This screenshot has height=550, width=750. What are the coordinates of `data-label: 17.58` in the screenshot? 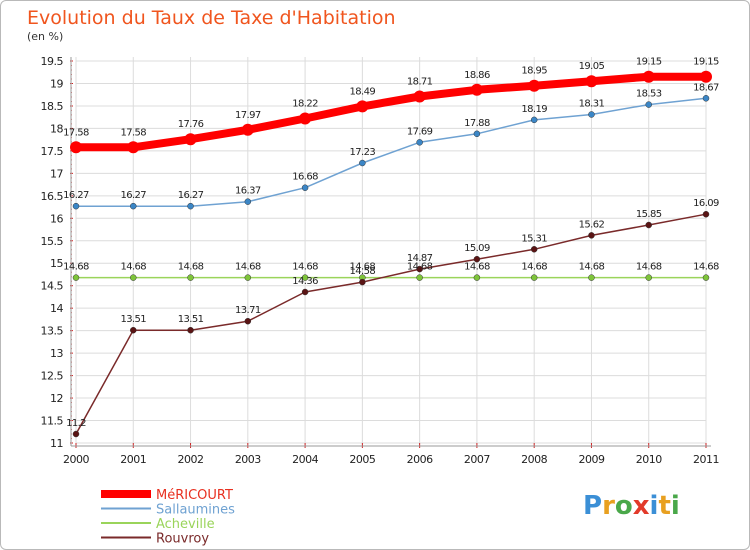 It's located at (133, 132).